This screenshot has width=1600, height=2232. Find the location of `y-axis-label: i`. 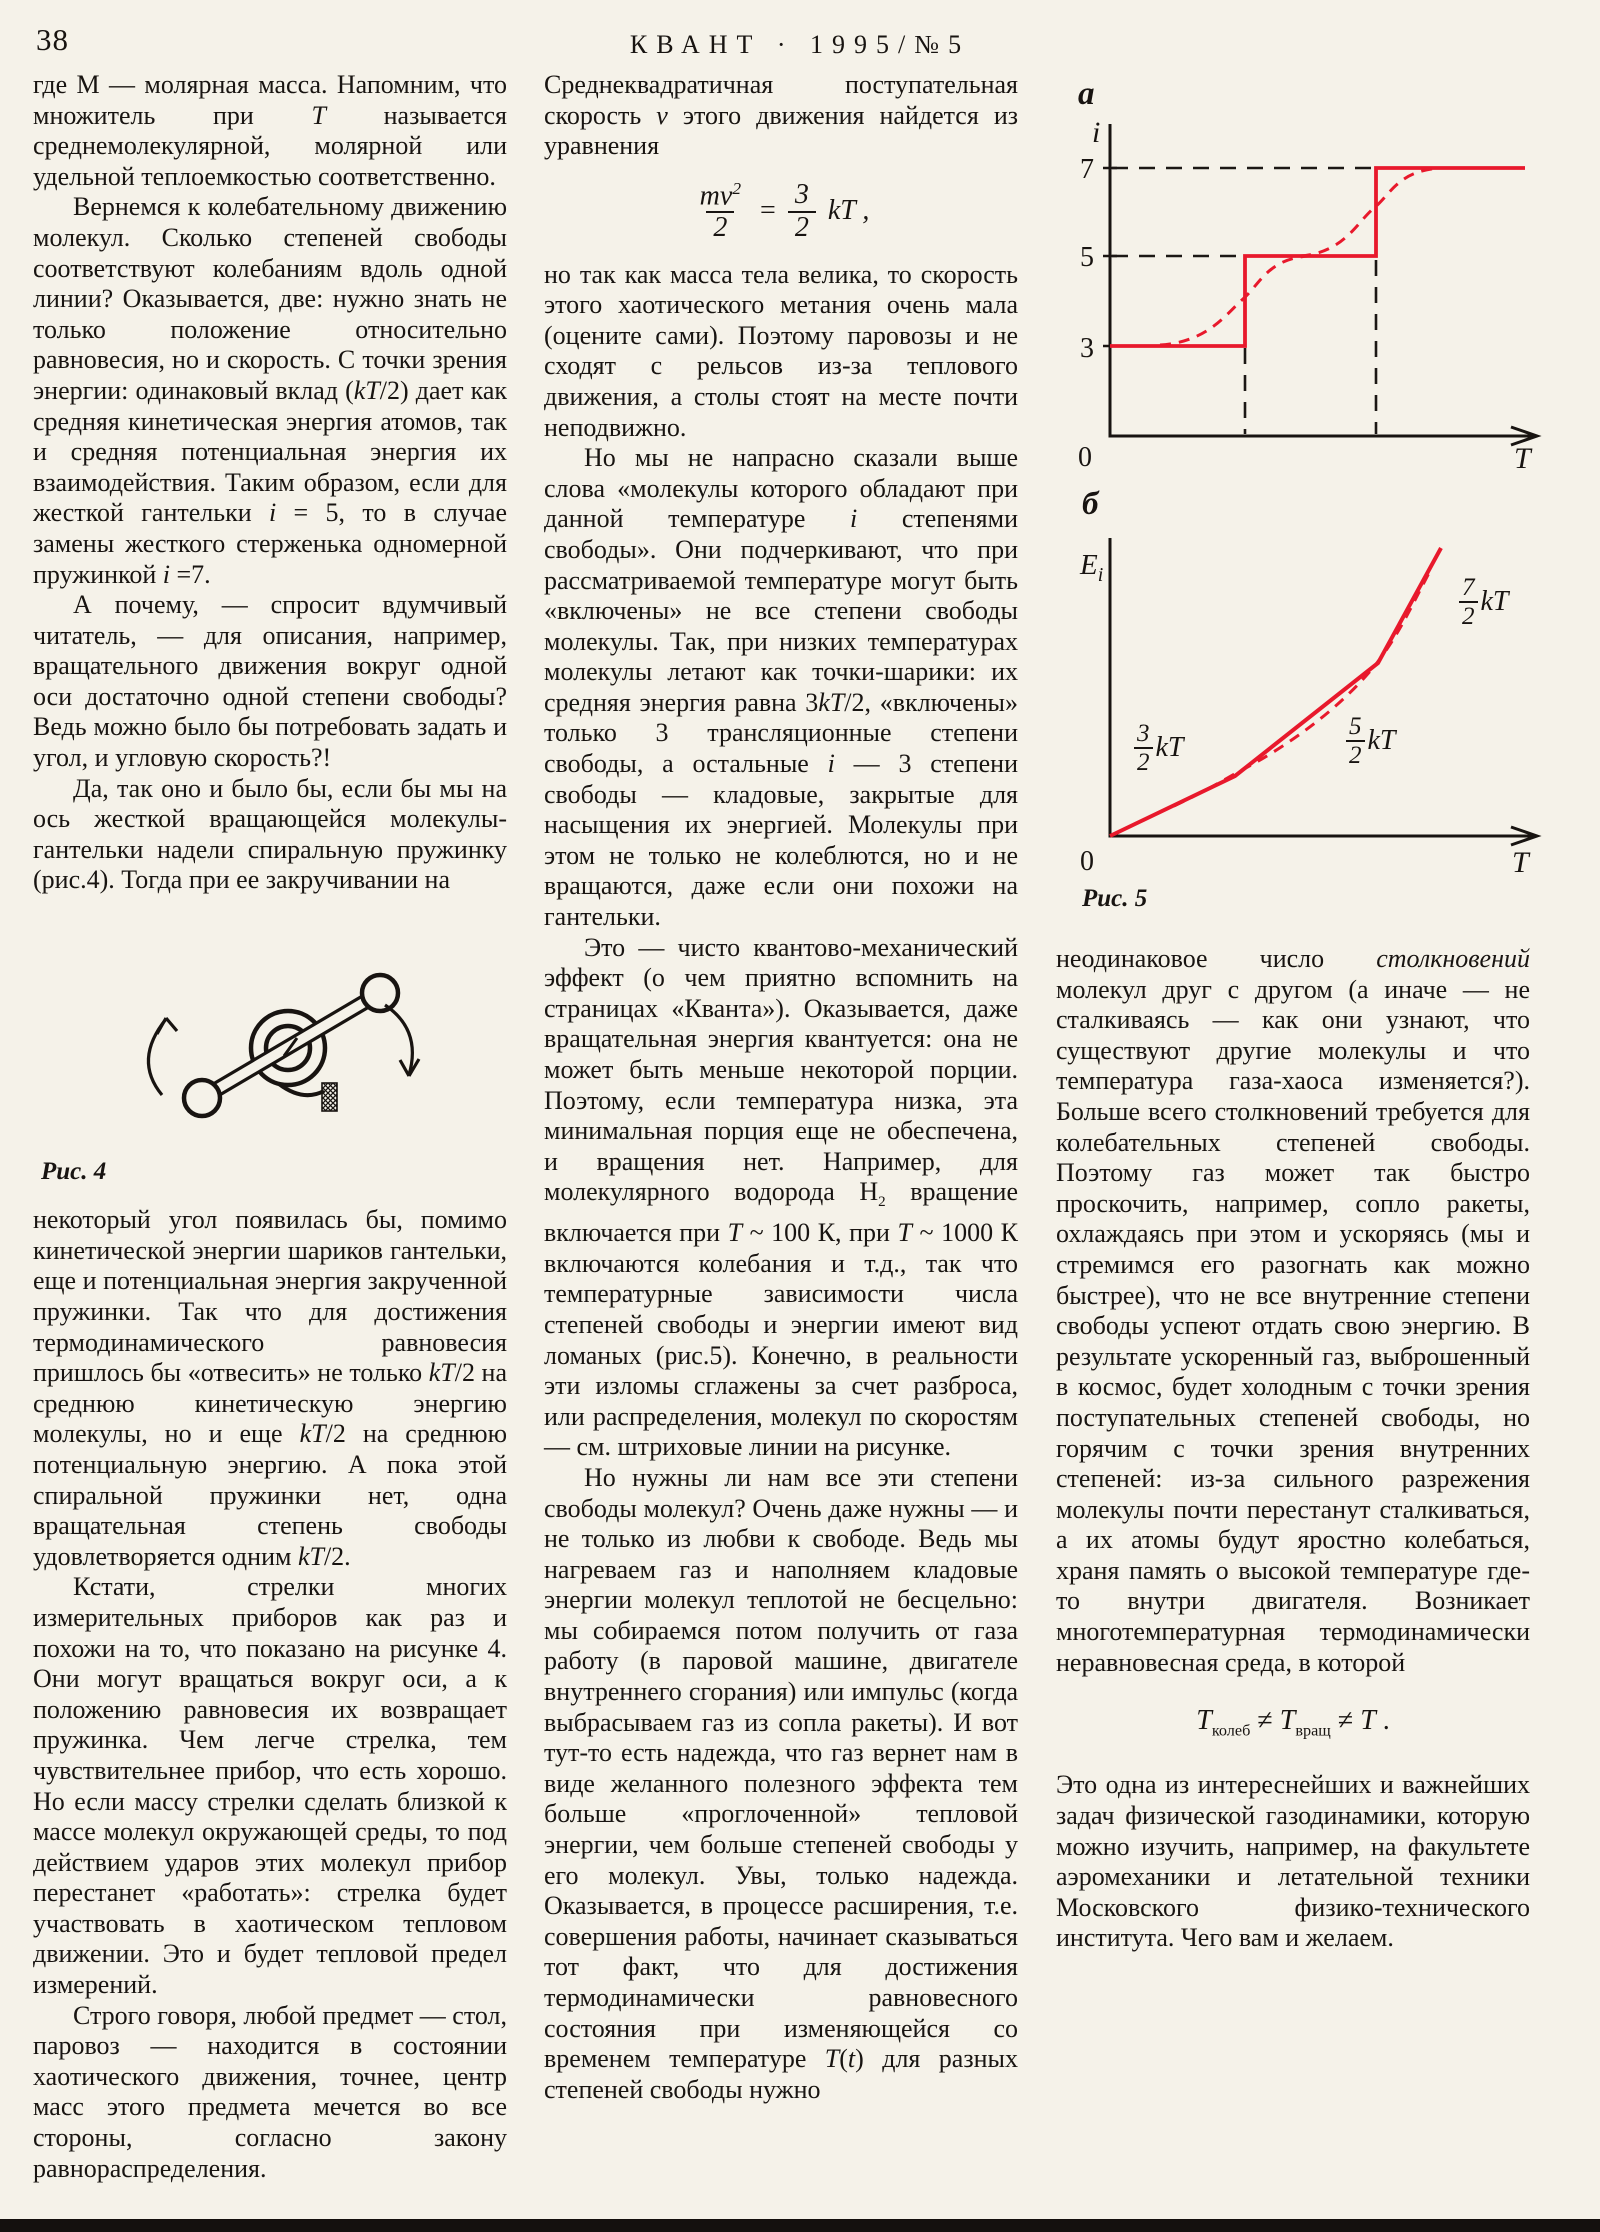

y-axis-label: i is located at coordinates (1096, 132).